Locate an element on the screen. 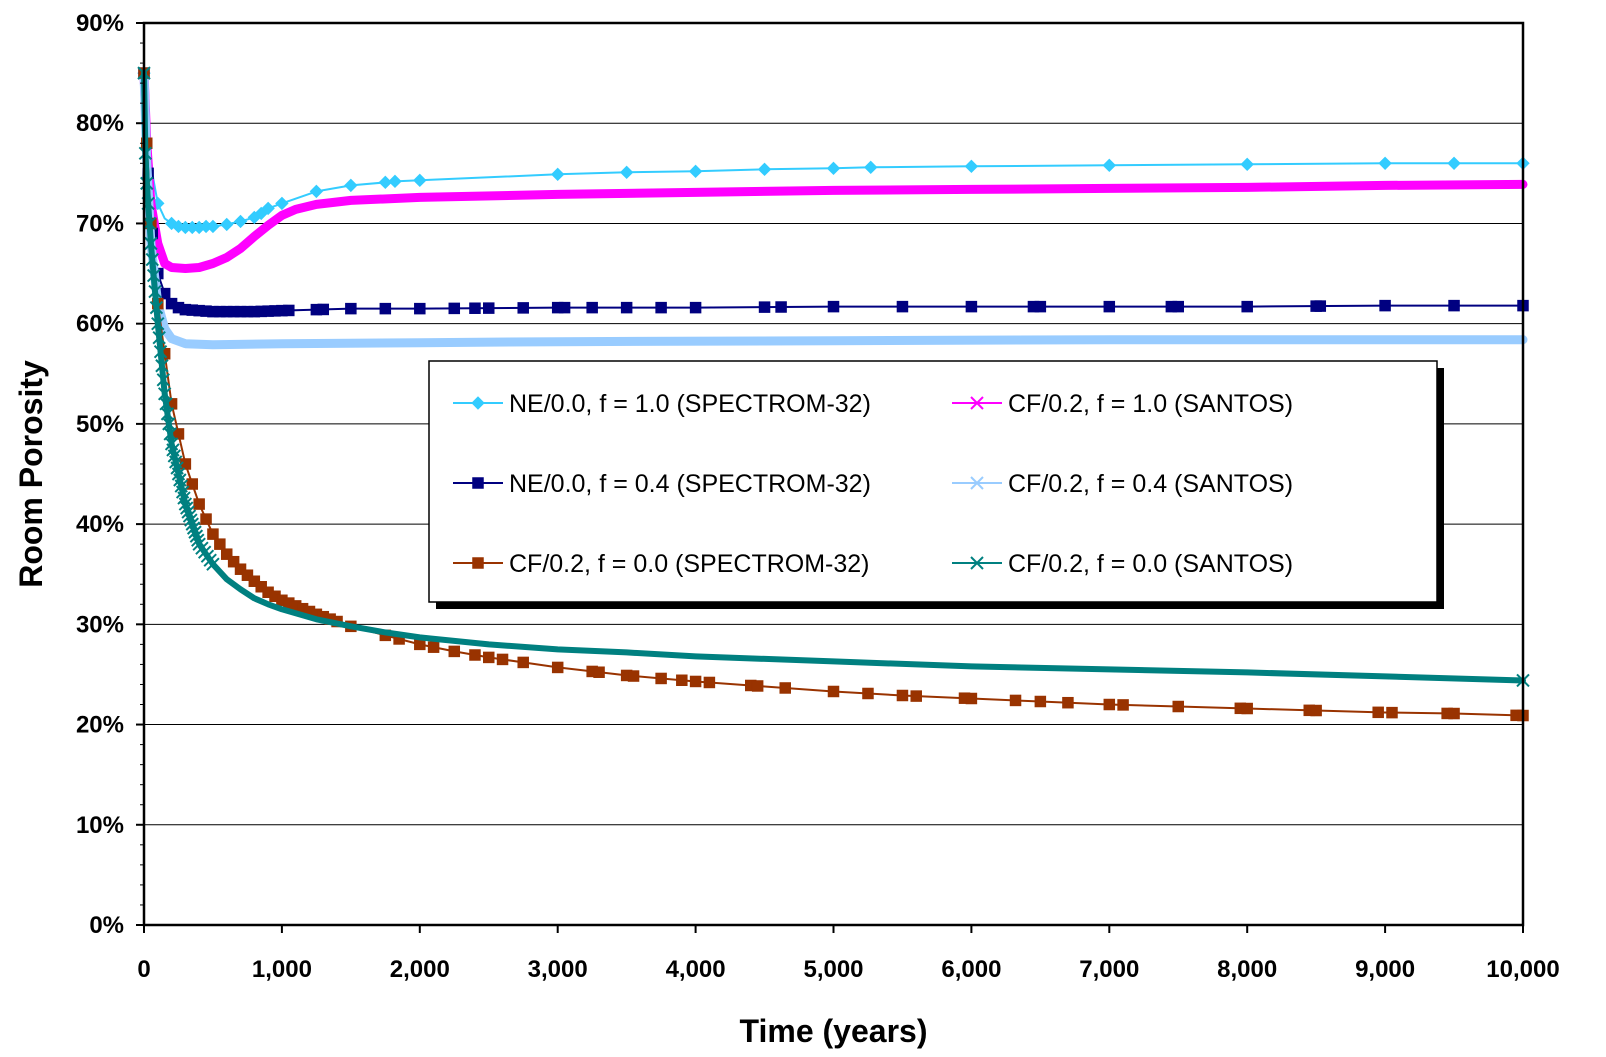  legend-item: CF/0.2, f = 0.4 (SANTOS) is located at coordinates (1122, 484).